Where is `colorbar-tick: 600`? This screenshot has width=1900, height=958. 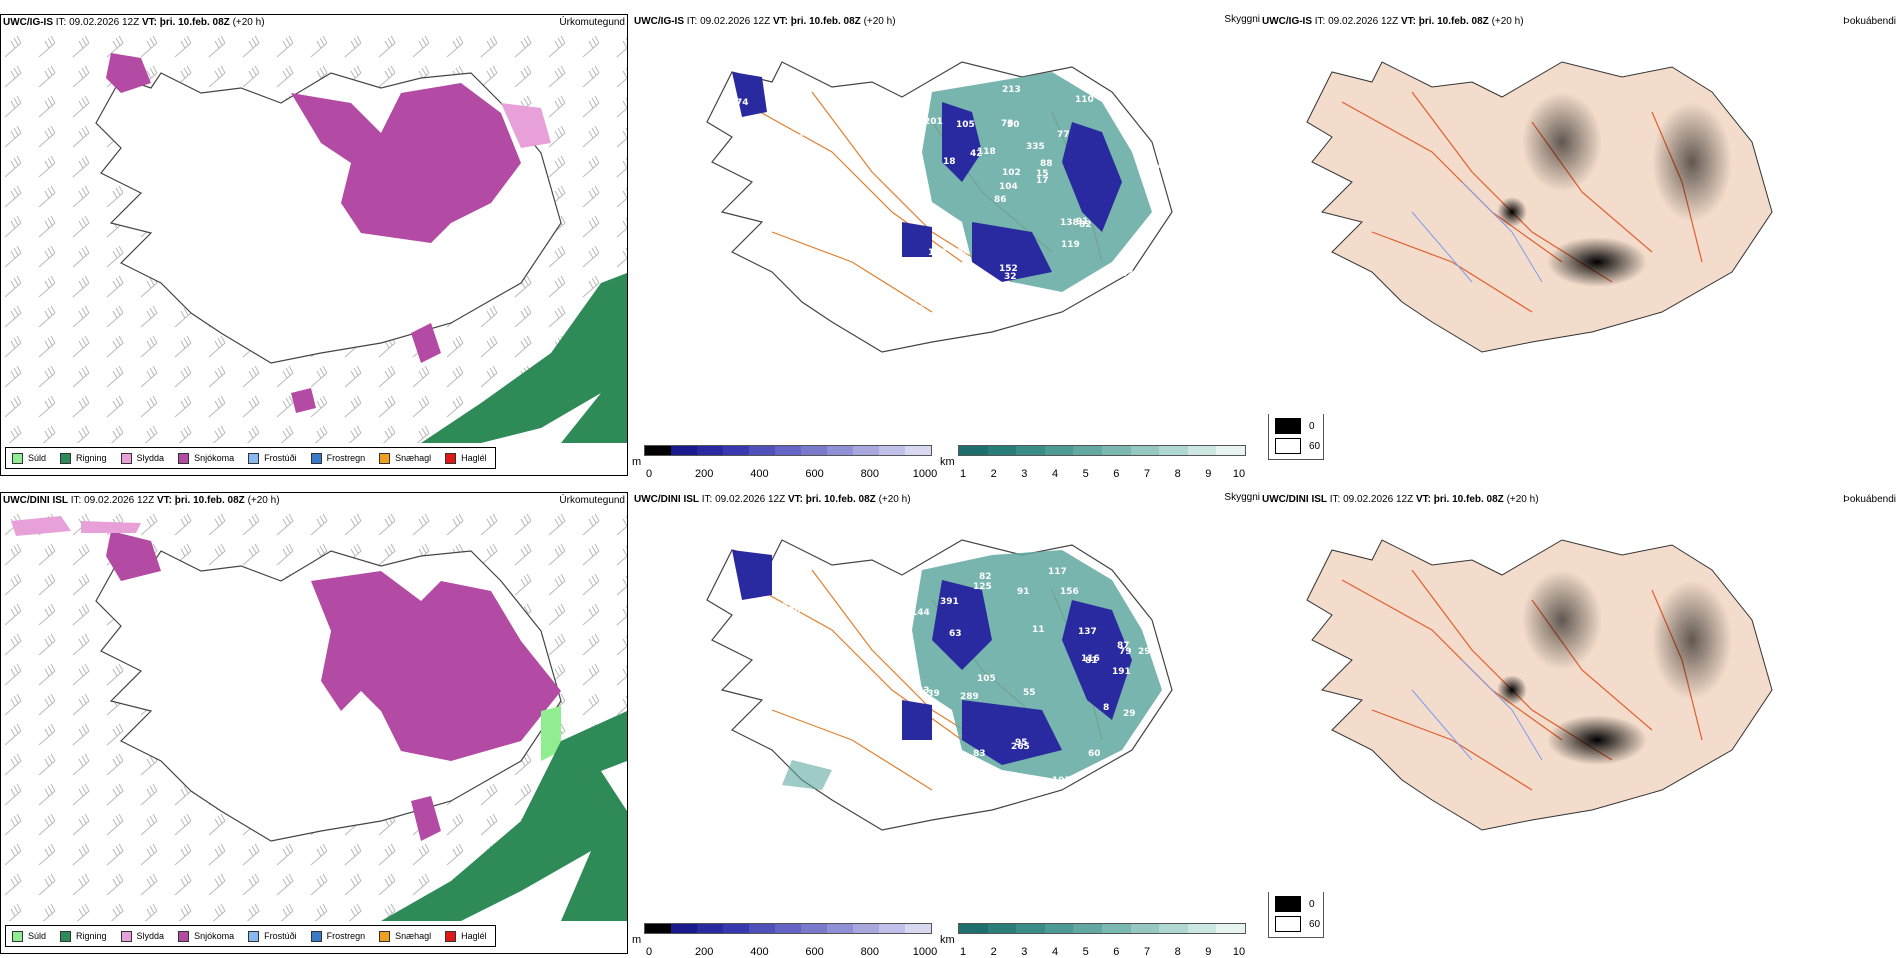
colorbar-tick: 600 is located at coordinates (814, 952).